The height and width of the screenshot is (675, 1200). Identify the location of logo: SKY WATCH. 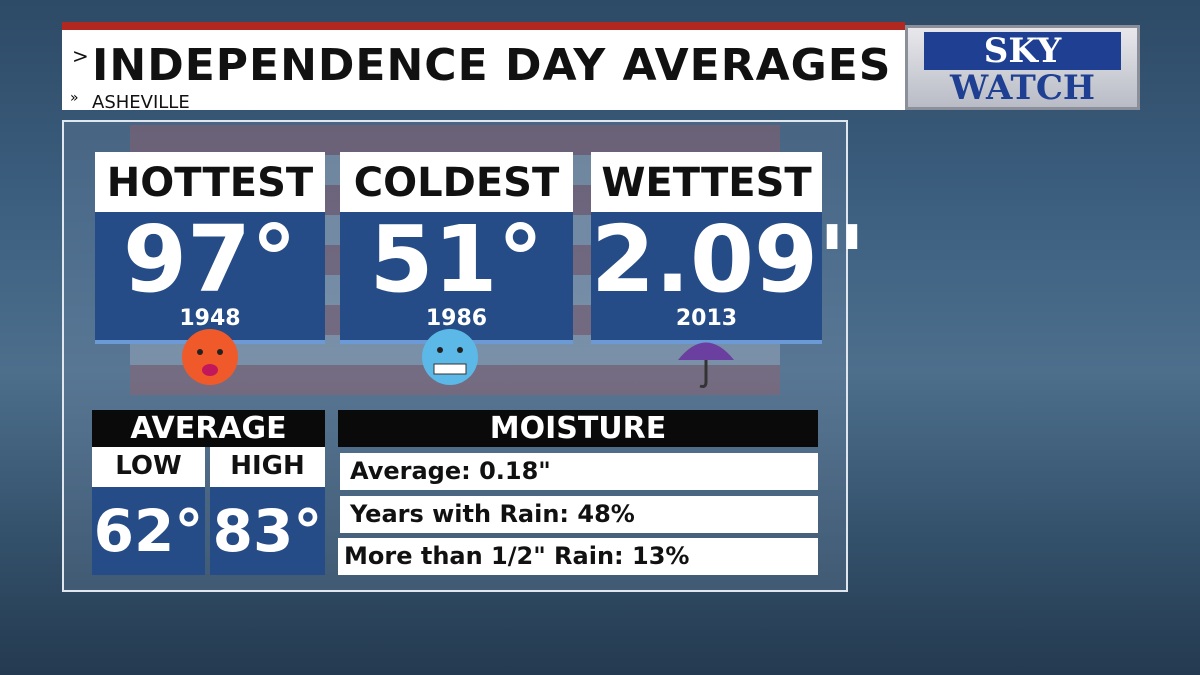
(1022, 67).